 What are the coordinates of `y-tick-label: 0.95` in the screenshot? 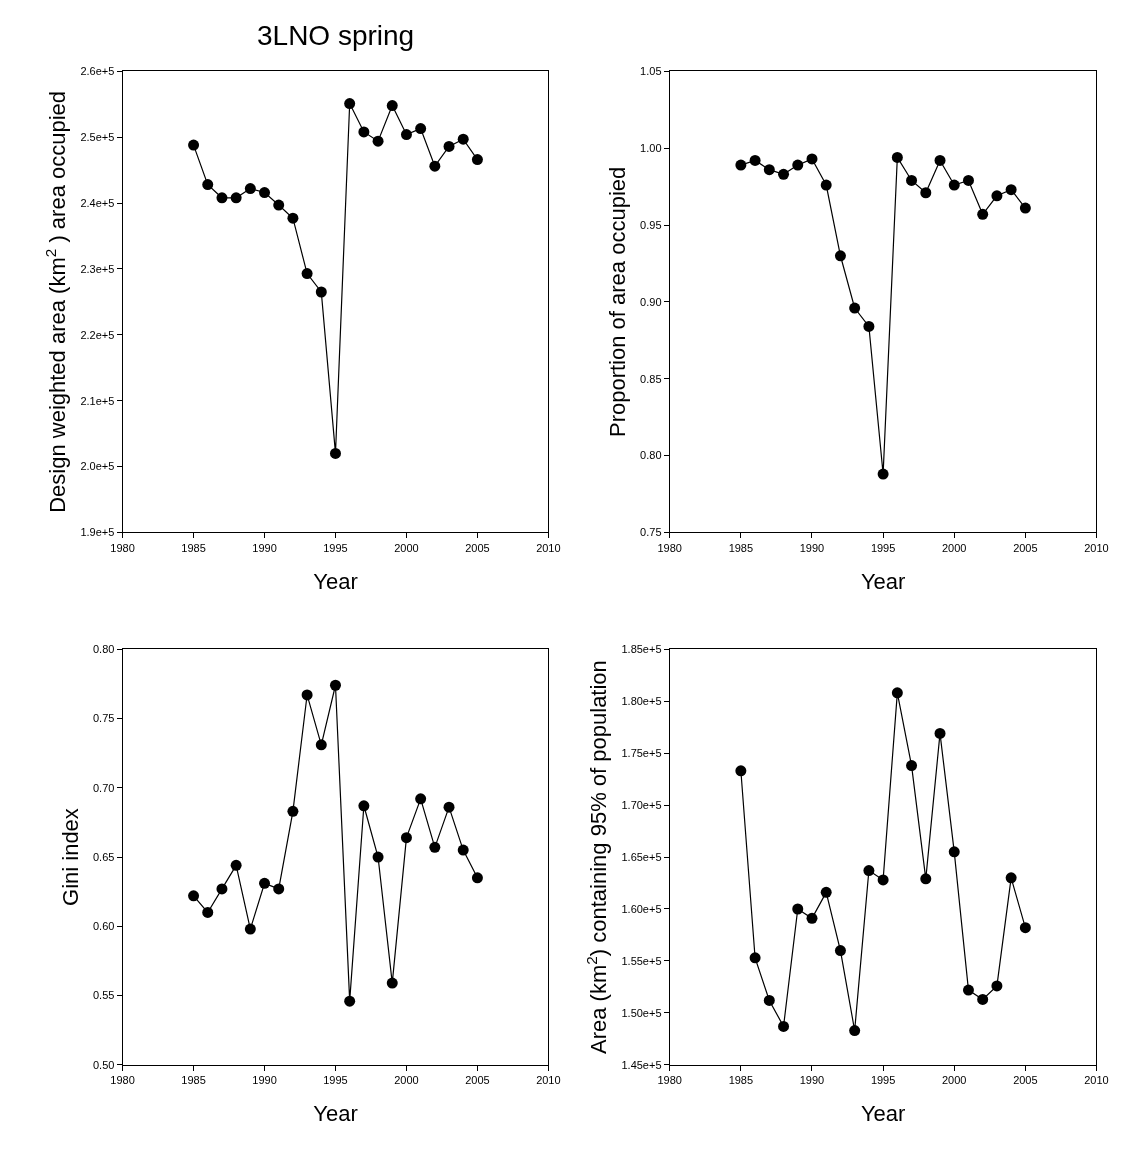 It's located at (651, 224).